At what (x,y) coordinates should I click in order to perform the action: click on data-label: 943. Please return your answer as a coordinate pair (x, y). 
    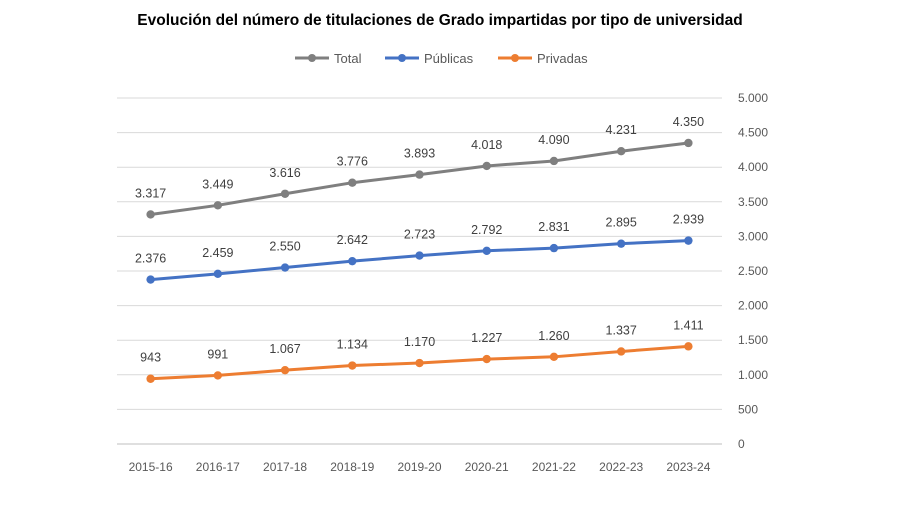
    Looking at the image, I should click on (150, 358).